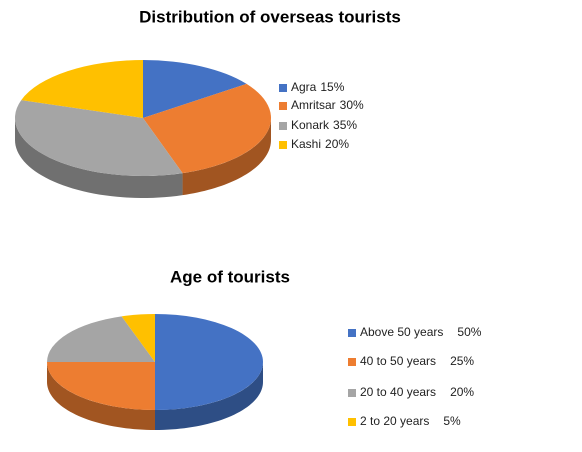 This screenshot has width=582, height=452. I want to click on legend-label: Amritsar 30%, so click(327, 105).